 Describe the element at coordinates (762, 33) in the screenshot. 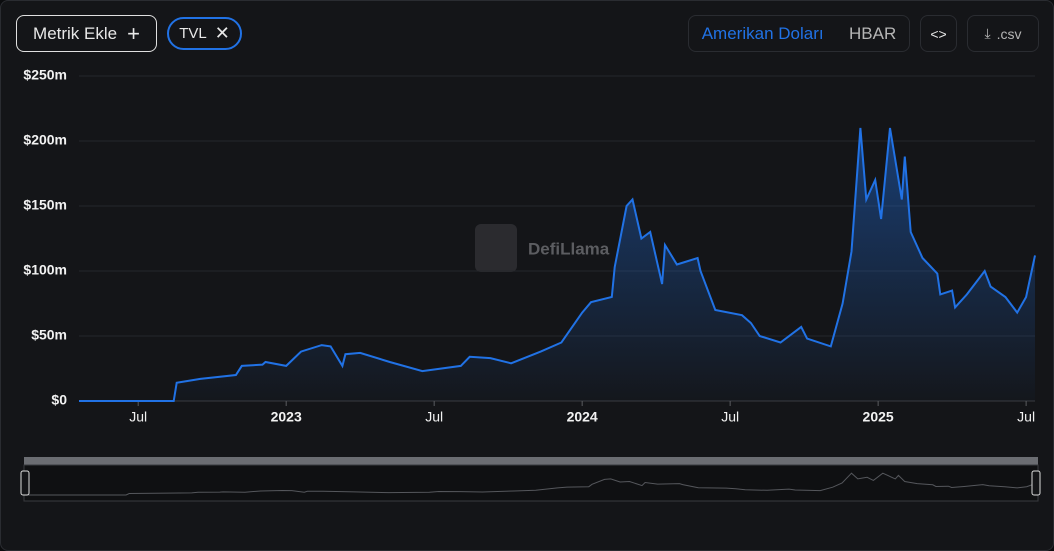

I see `currency-usd: Amerikan Doları` at that location.